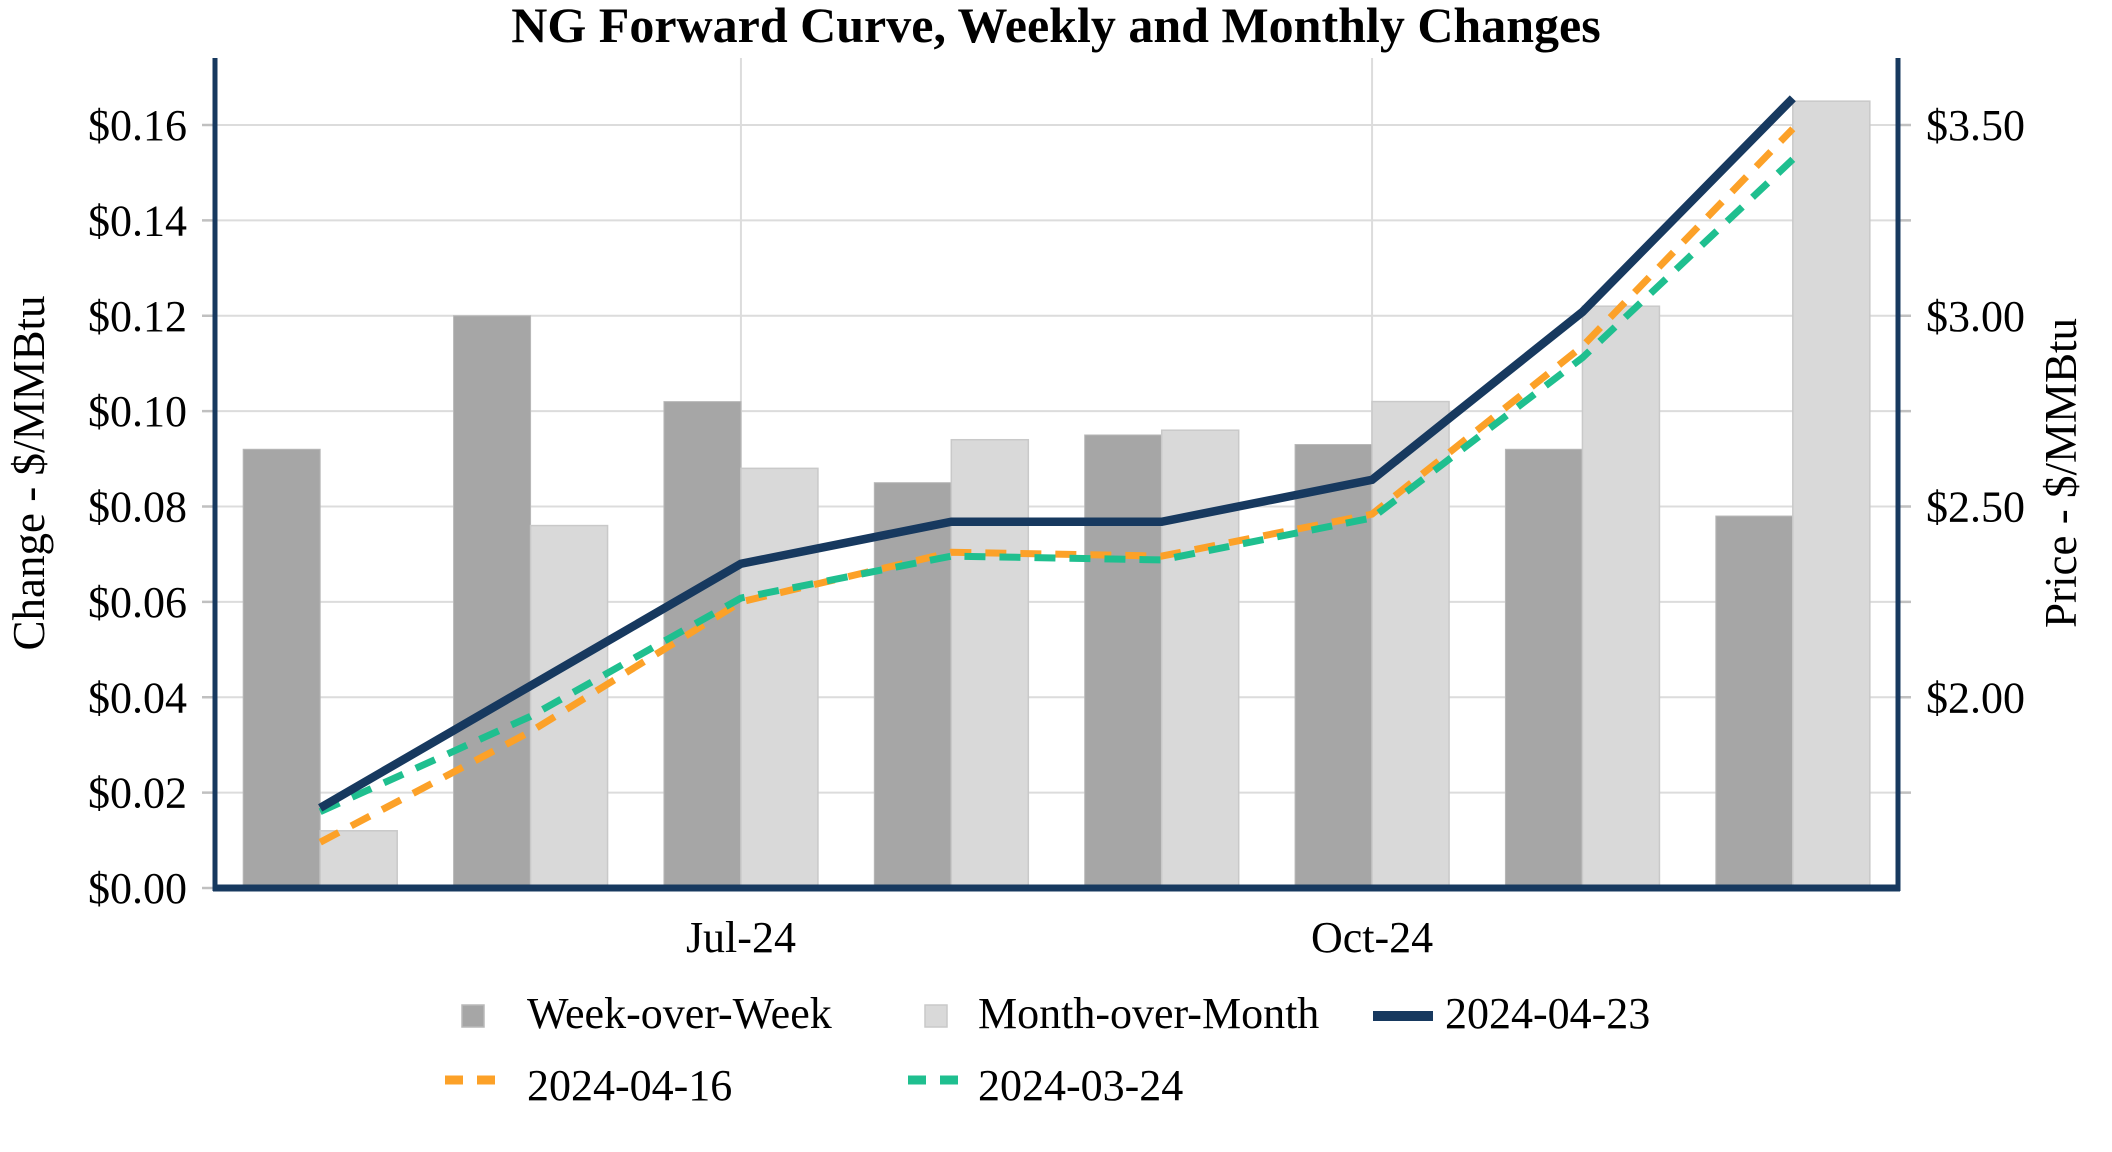 Image resolution: width=2112 pixels, height=1152 pixels. What do you see at coordinates (137, 316) in the screenshot?
I see `left-tick-label: $0.12` at bounding box center [137, 316].